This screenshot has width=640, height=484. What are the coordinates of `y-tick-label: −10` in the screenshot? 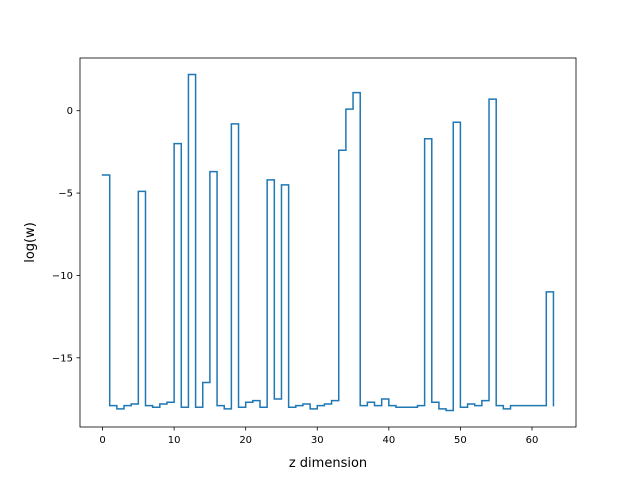 It's located at (62, 276).